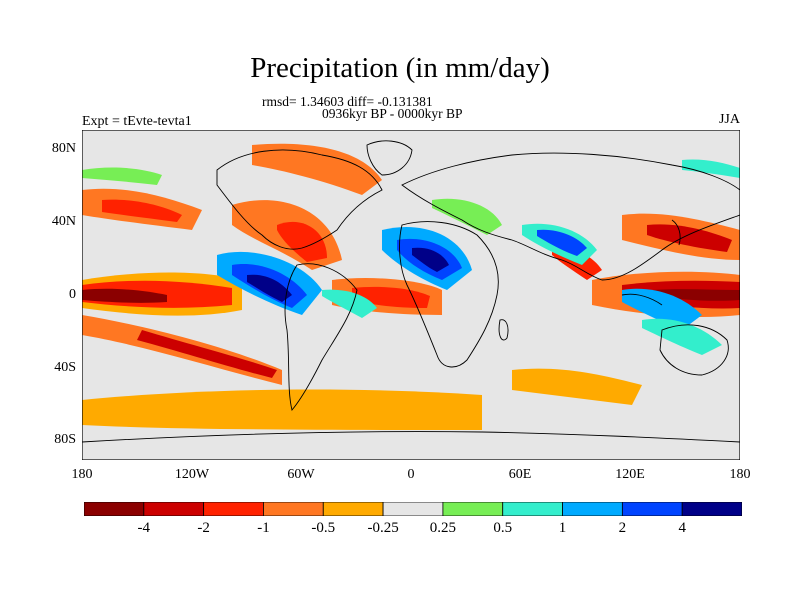  Describe the element at coordinates (392, 113) in the screenshot. I see `period-subtitle: 0936kyr BP - 0000kyr BP` at that location.